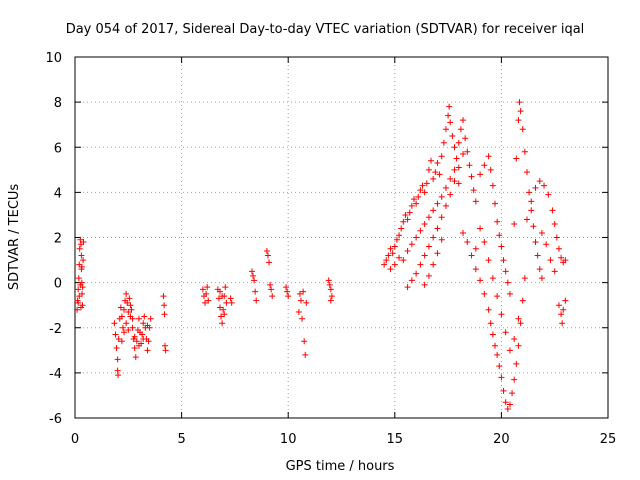 The height and width of the screenshot is (480, 640). What do you see at coordinates (58, 148) in the screenshot?
I see `y-tick-label: 6` at bounding box center [58, 148].